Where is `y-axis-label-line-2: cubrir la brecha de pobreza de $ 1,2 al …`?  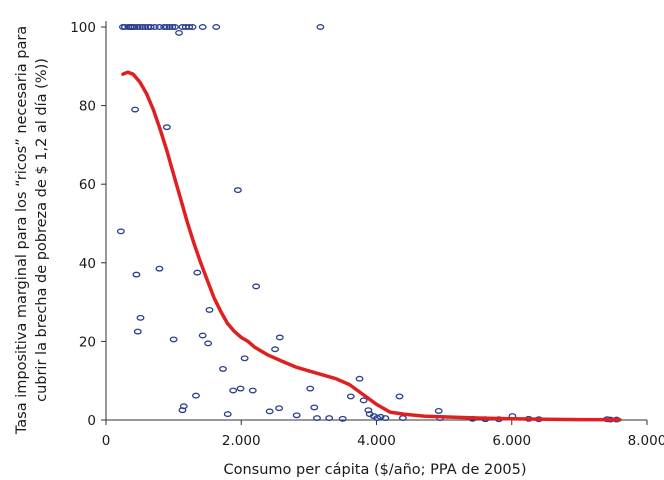 y-axis-label-line-2: cubrir la brecha de pobreza de $ 1,2 al … is located at coordinates (42, 230).